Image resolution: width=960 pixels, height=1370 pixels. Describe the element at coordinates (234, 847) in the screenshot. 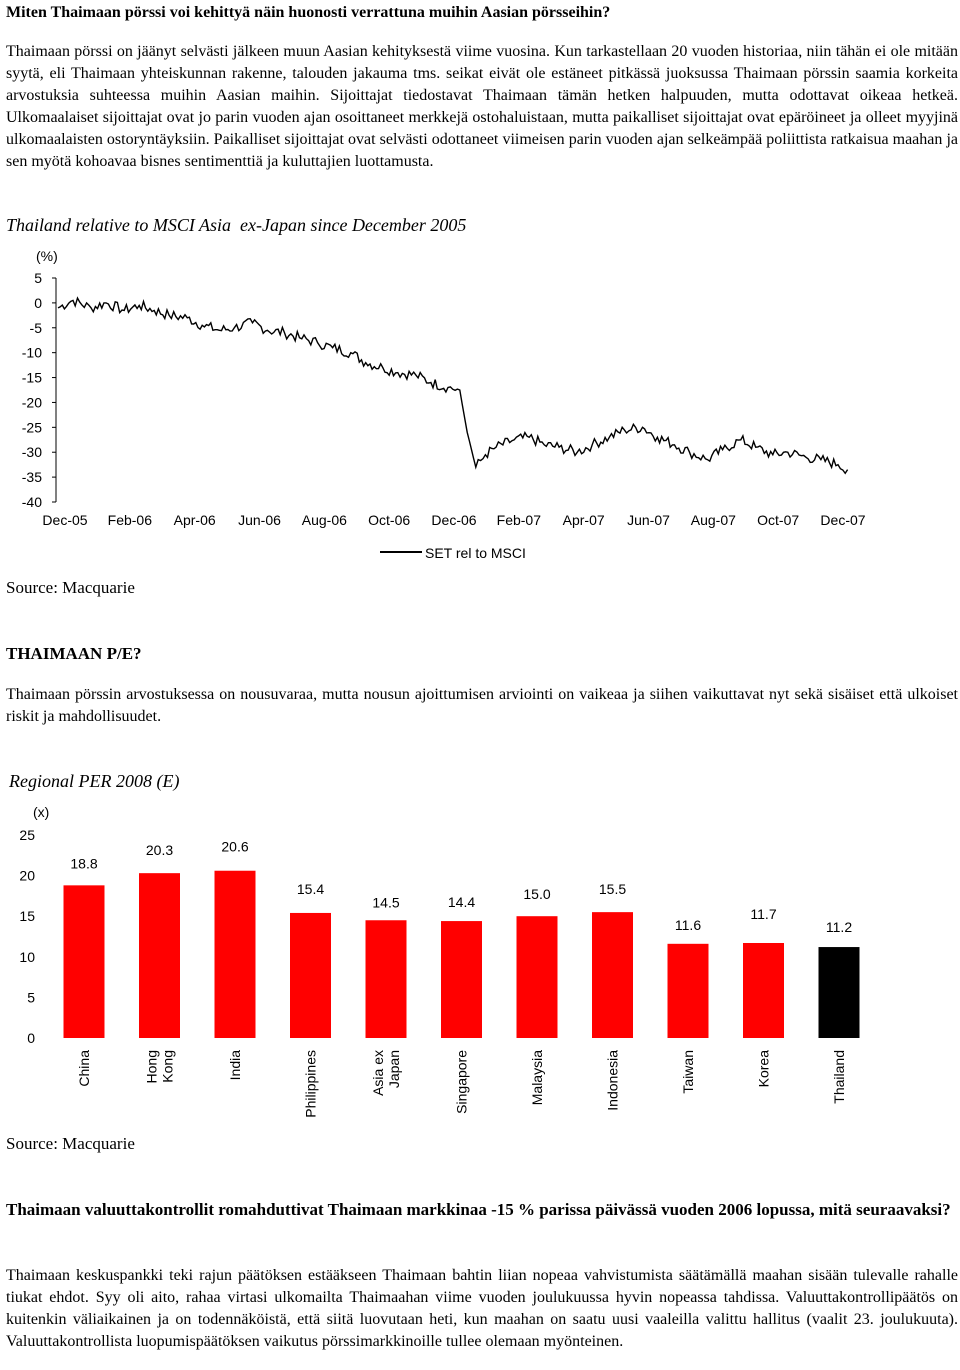

I see `bar-value-label: 20.6` at that location.